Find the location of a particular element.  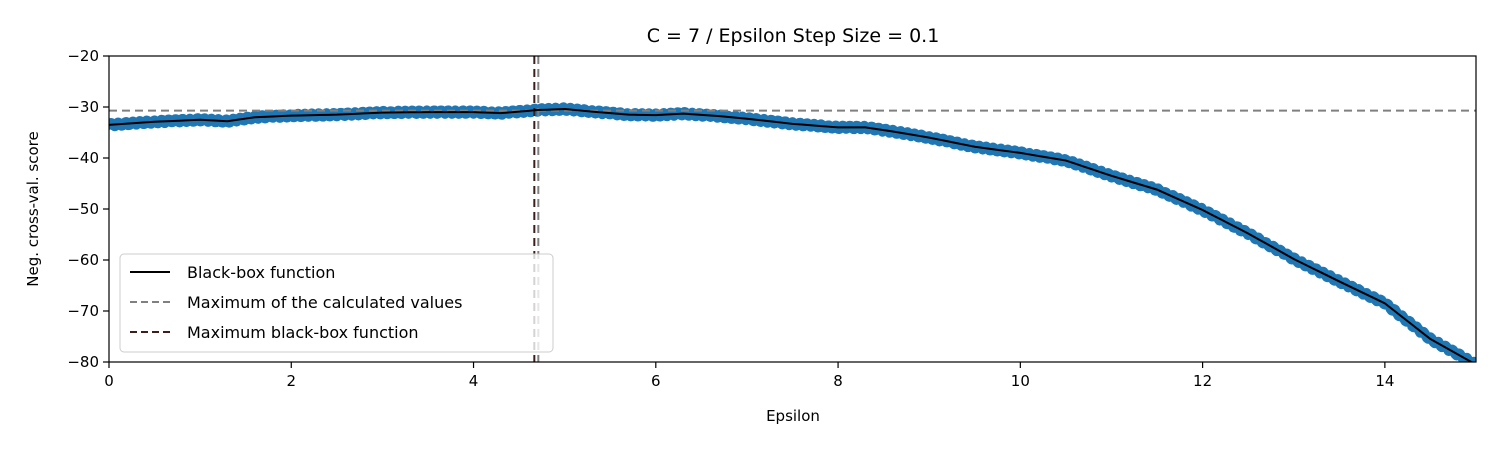

legend-label-max-calculated: Maximum of the calculated values is located at coordinates (324, 302).